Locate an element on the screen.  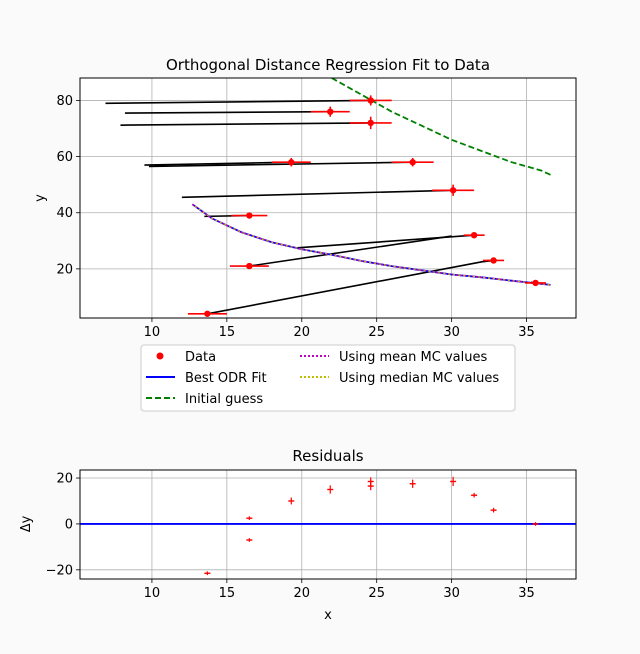
main-x-tick-label: 15 is located at coordinates (227, 332).